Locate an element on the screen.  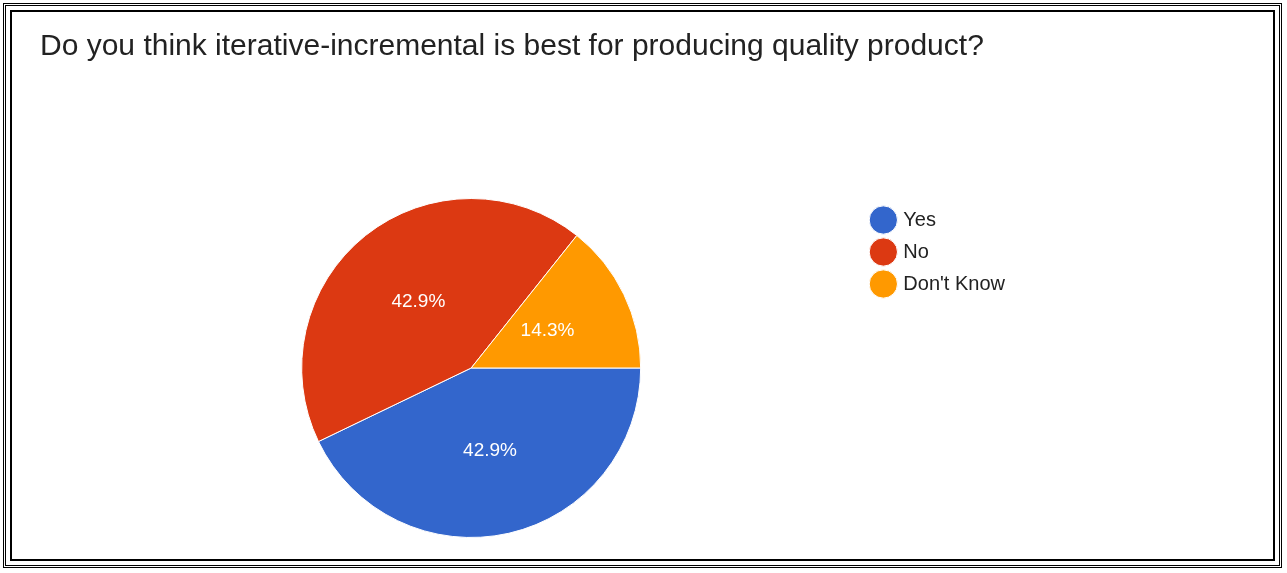
legend-label: Don't Know is located at coordinates (954, 282).